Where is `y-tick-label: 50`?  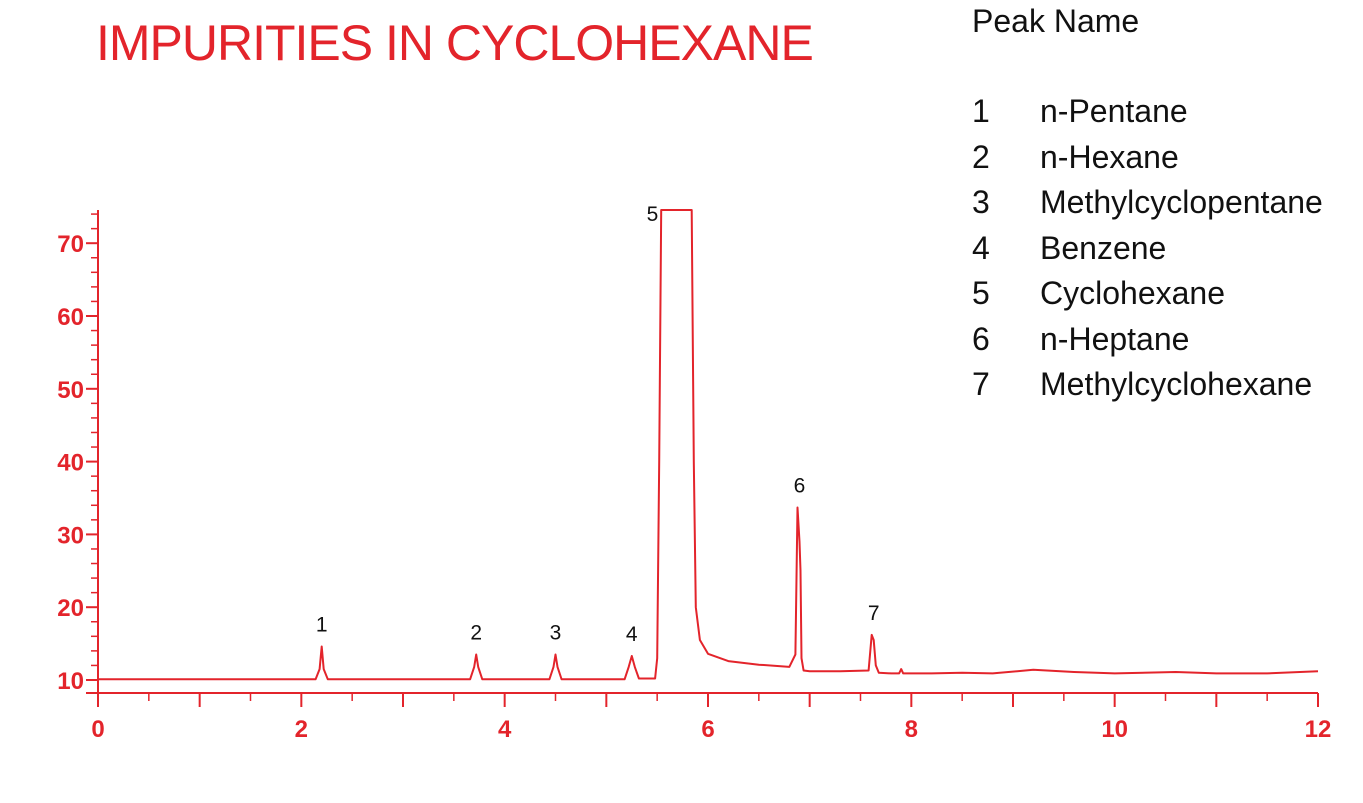 y-tick-label: 50 is located at coordinates (70, 390).